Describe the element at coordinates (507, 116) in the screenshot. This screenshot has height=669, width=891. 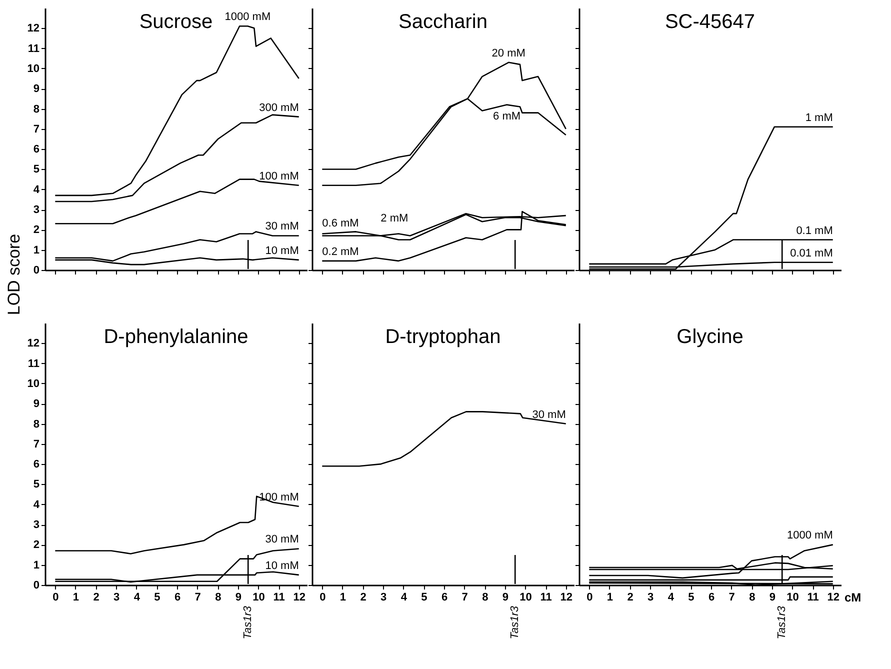
I see `series-label: 6 mM` at that location.